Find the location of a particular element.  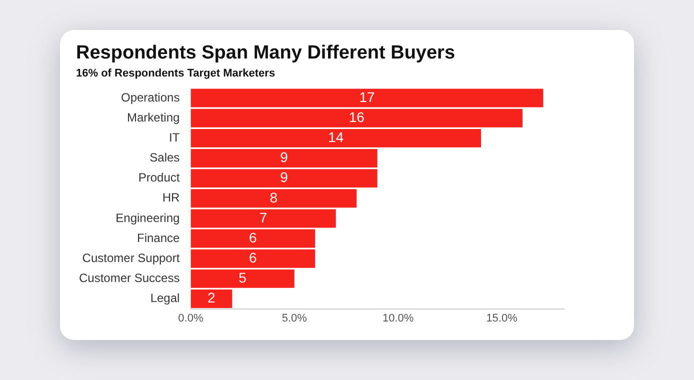

y-tick-label: Legal is located at coordinates (165, 298).